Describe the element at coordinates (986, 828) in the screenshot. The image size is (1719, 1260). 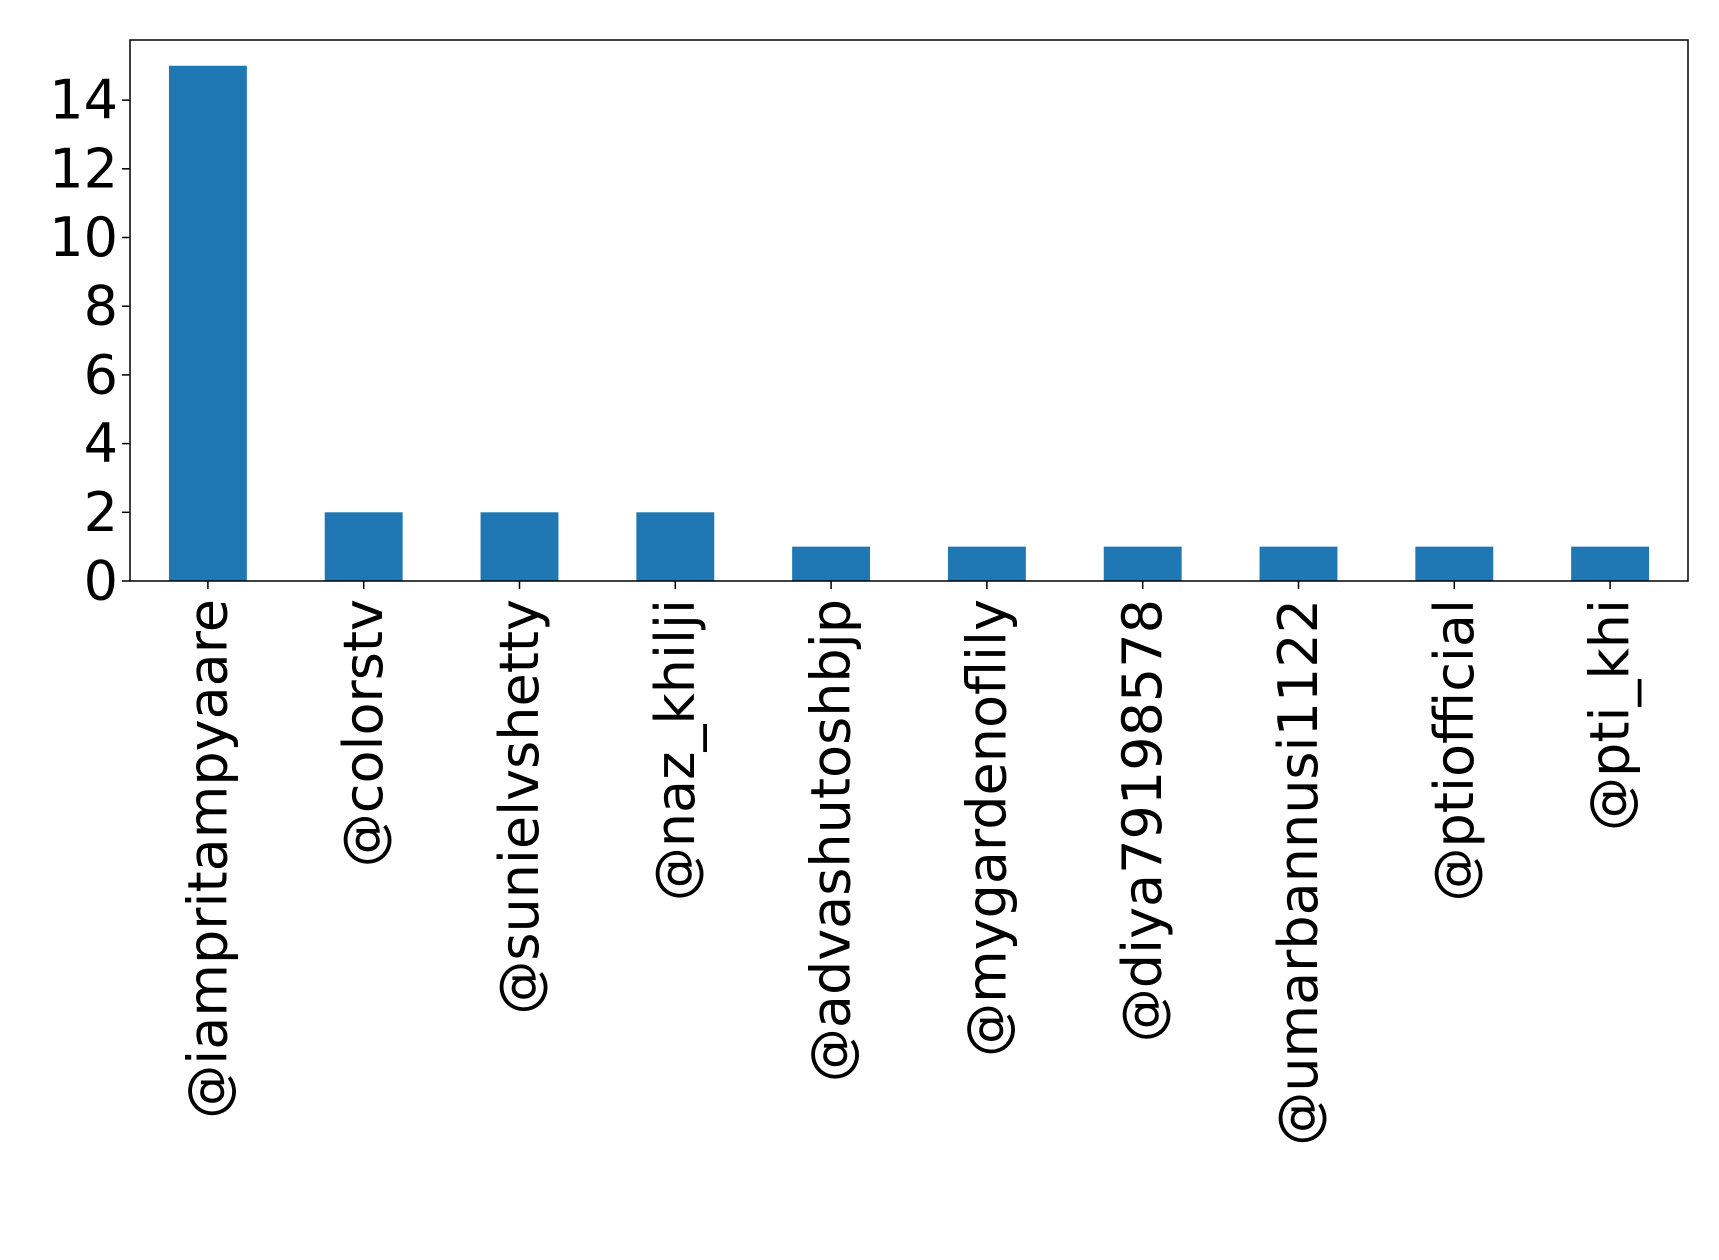
I see `x-tick-label: @mygardenoflily` at that location.